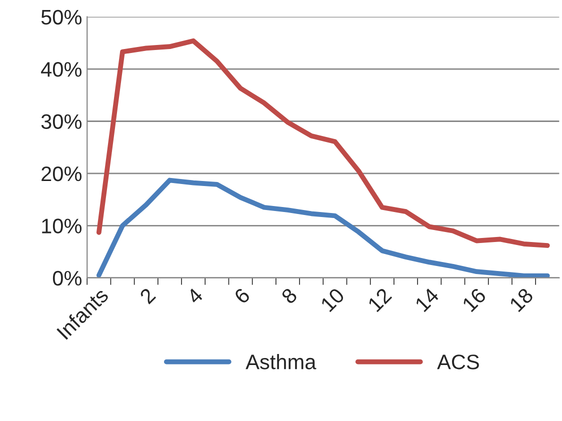 This screenshot has height=421, width=562. I want to click on x-tick-label: 14, so click(427, 299).